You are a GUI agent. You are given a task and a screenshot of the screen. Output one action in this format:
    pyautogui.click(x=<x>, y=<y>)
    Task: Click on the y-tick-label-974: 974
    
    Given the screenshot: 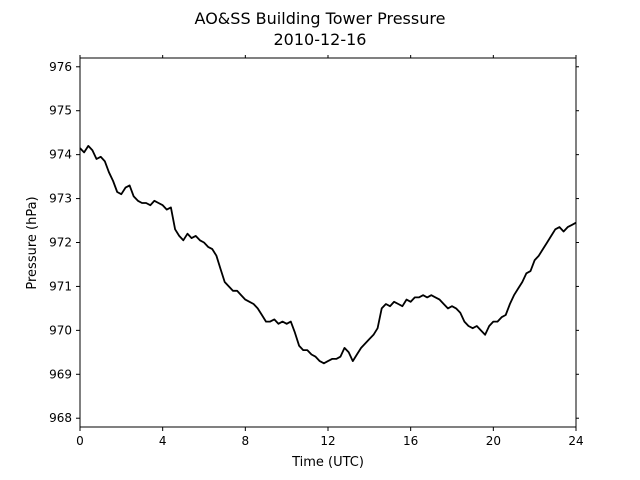 What is the action you would take?
    pyautogui.click(x=60, y=155)
    